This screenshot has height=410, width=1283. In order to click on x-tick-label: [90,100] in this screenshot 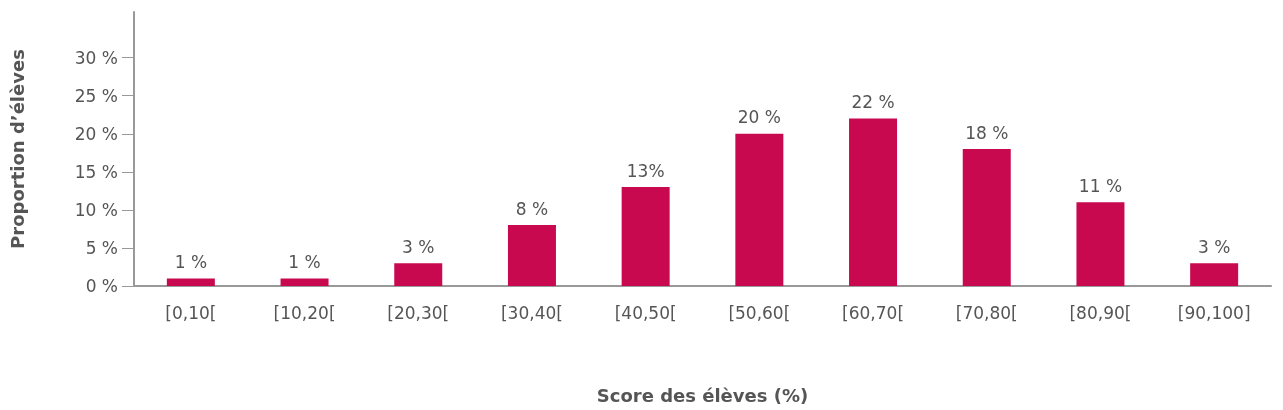, I will do `click(1214, 312)`.